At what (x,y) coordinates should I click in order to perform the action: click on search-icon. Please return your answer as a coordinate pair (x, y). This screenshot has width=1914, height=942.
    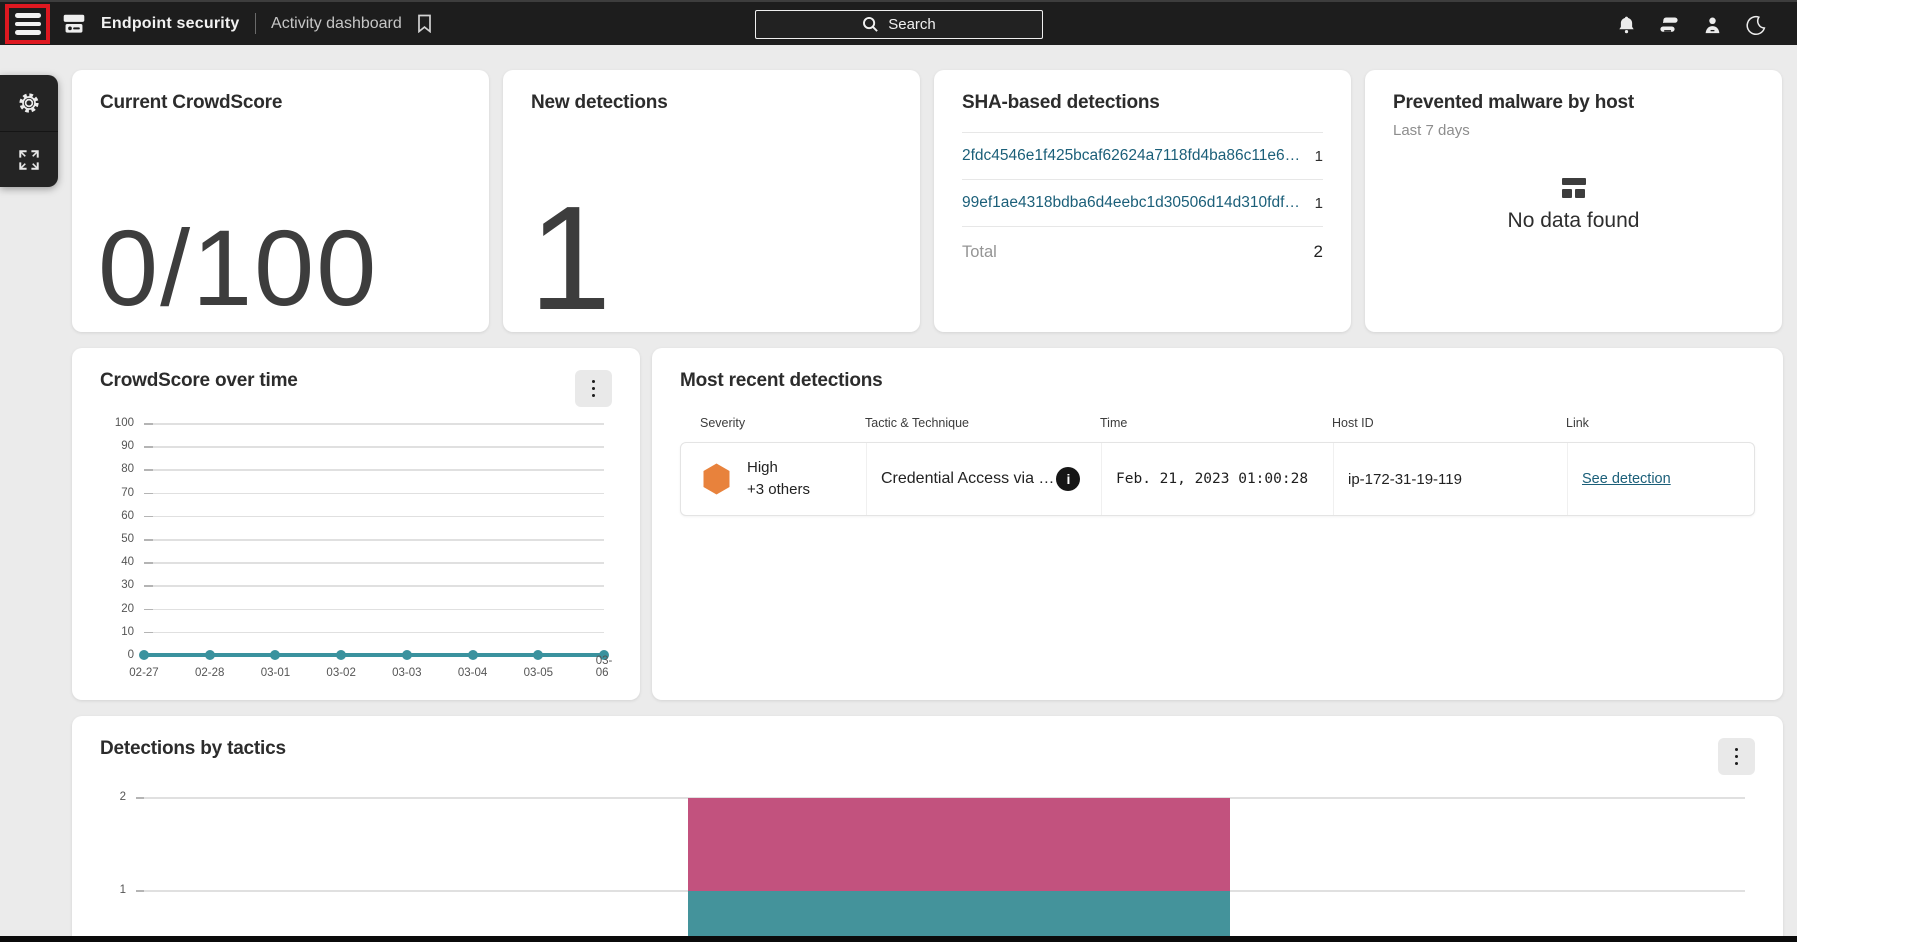
    Looking at the image, I should click on (871, 24).